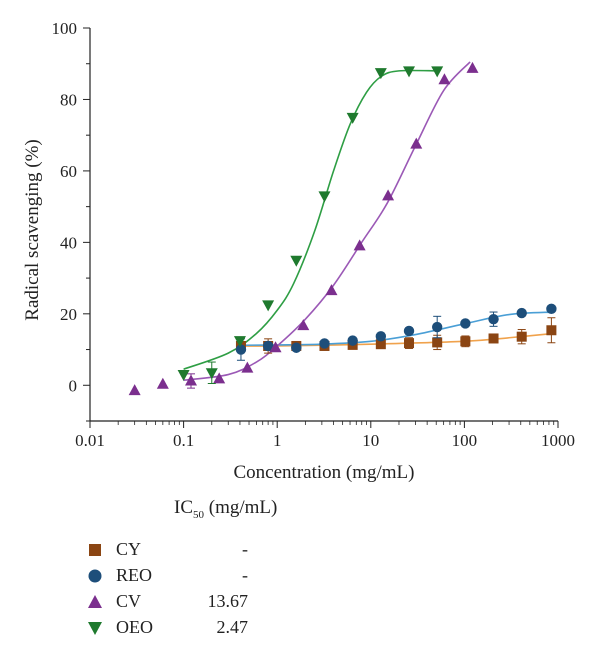 The image size is (600, 656). What do you see at coordinates (68, 99) in the screenshot?
I see `y-tick-label: 80` at bounding box center [68, 99].